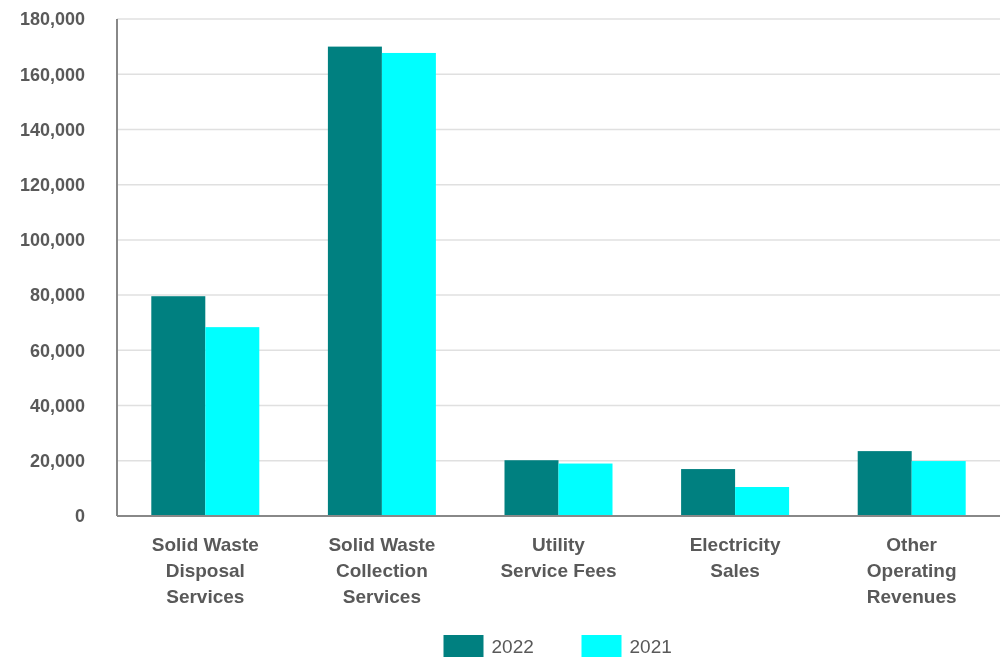 The height and width of the screenshot is (658, 1001). I want to click on x-tick-label: Electricity Sales, so click(735, 557).